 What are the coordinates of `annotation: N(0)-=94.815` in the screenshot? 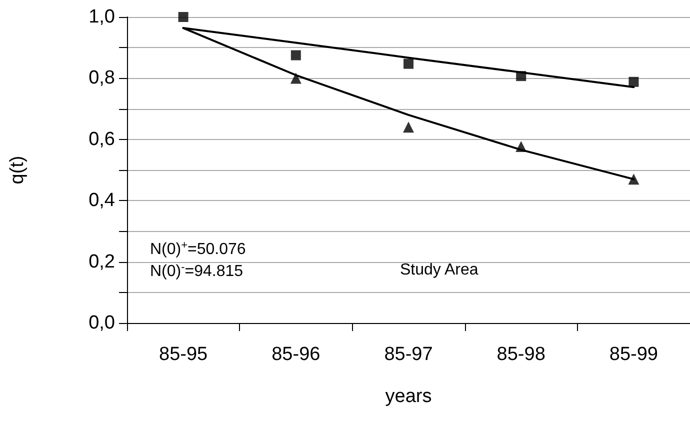 It's located at (197, 271).